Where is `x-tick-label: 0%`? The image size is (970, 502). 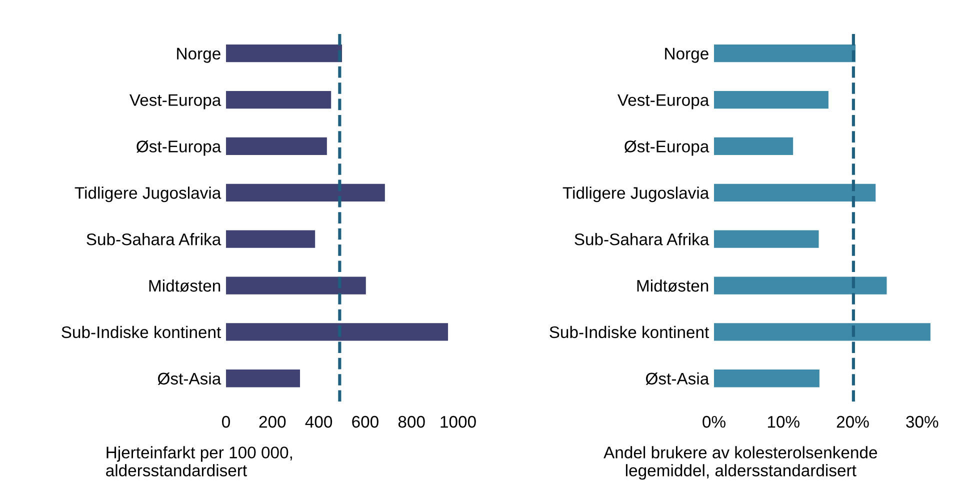
x-tick-label: 0% is located at coordinates (714, 422).